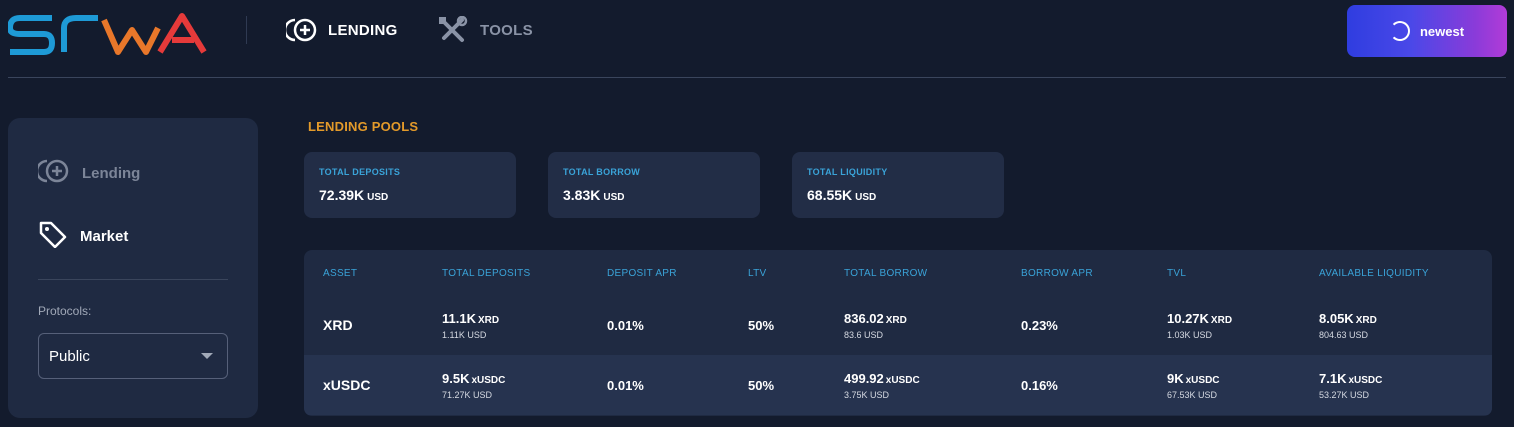 This screenshot has width=1514, height=427. Describe the element at coordinates (1192, 394) in the screenshot. I see `cell-usd-value: 67.53K USD` at that location.